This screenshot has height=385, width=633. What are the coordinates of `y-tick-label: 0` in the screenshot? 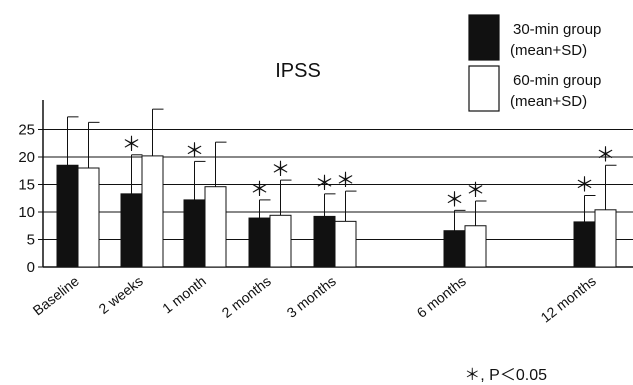 It's located at (31, 267).